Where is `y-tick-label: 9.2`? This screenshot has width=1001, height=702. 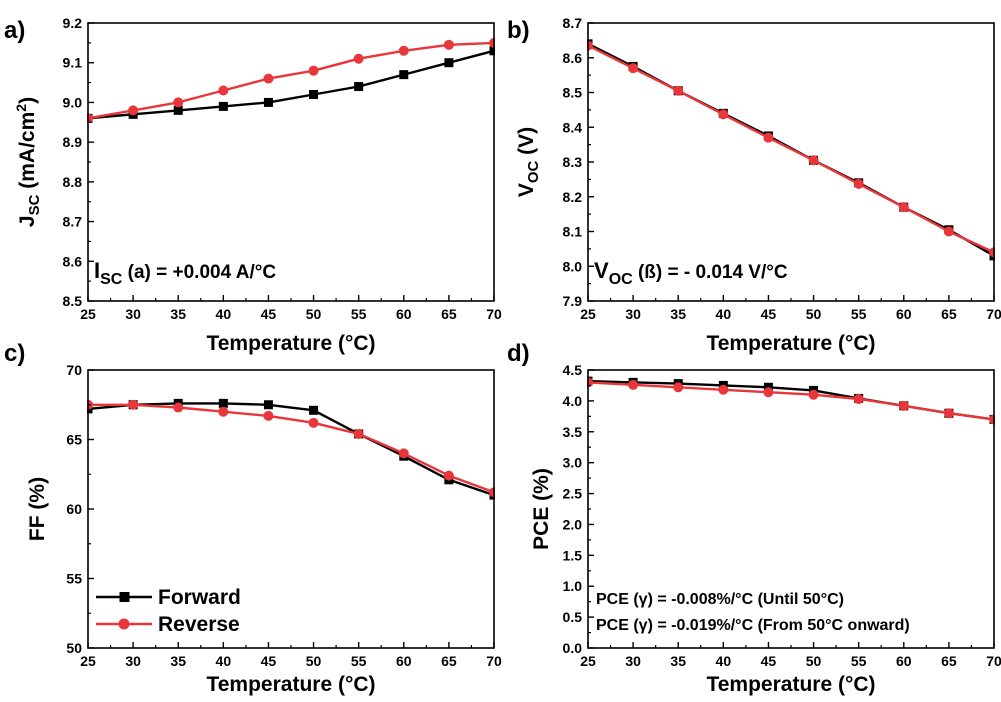
y-tick-label: 9.2 is located at coordinates (73, 23).